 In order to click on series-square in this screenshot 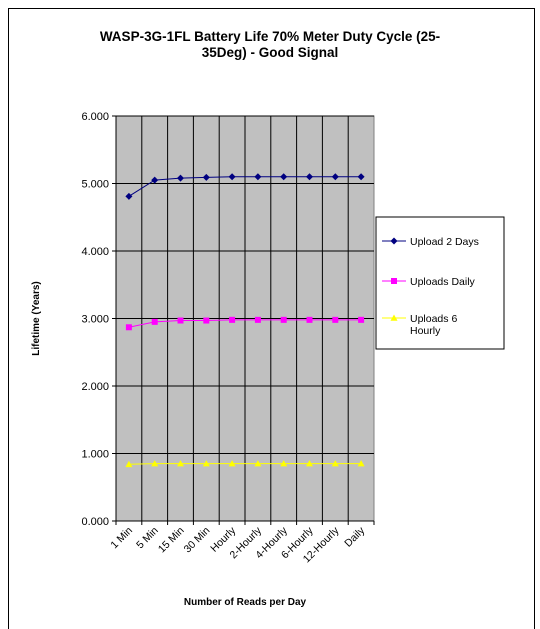, I will do `click(245, 323)`.